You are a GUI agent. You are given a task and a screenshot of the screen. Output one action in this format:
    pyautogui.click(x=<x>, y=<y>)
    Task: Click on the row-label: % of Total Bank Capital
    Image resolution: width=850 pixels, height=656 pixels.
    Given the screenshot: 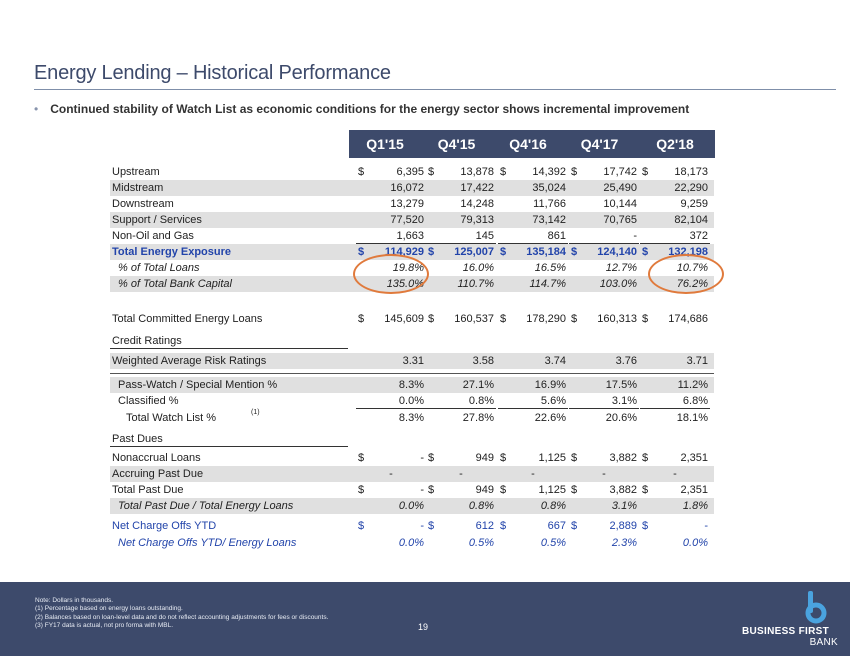 What is the action you would take?
    pyautogui.click(x=175, y=284)
    